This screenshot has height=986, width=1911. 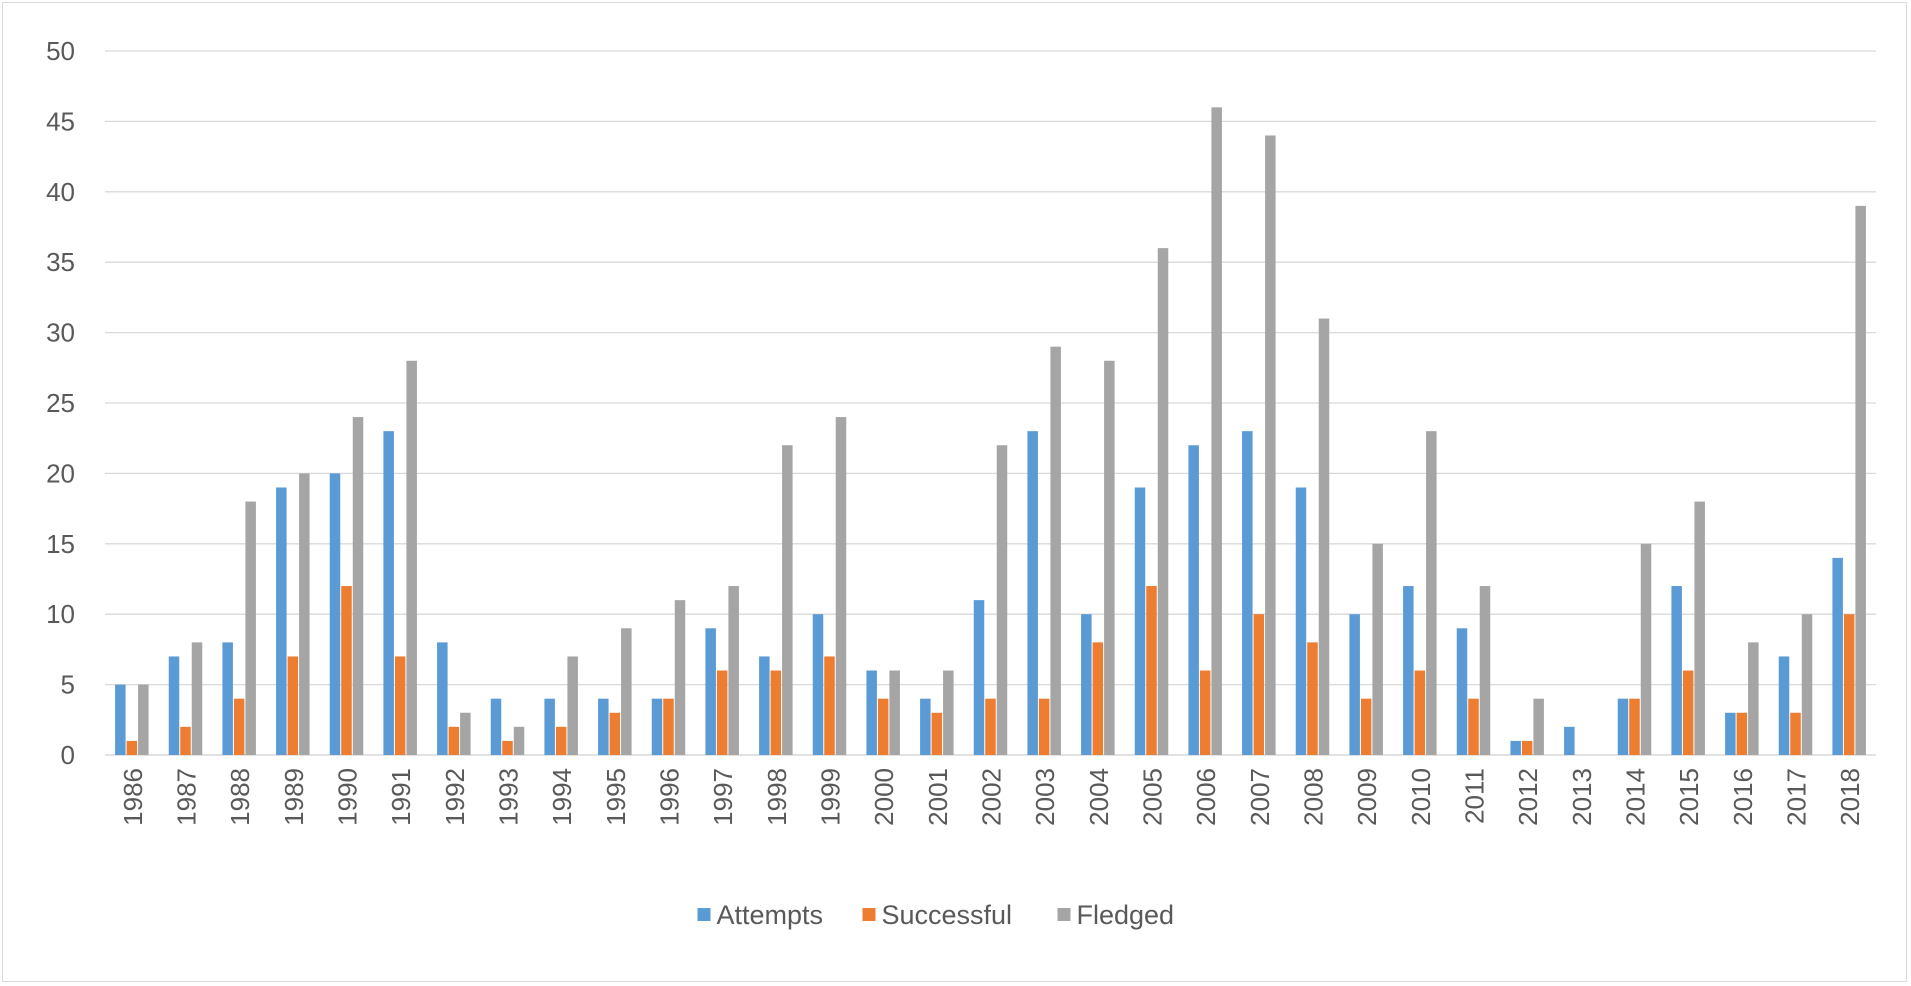 I want to click on bar-successful-2010, so click(x=1420, y=712).